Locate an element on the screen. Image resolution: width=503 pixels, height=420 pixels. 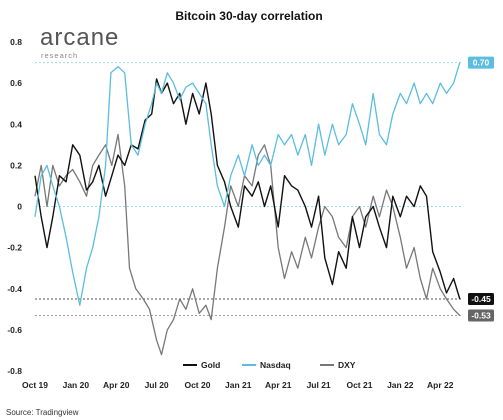
source-note: Source: Tradingview is located at coordinates (42, 412).